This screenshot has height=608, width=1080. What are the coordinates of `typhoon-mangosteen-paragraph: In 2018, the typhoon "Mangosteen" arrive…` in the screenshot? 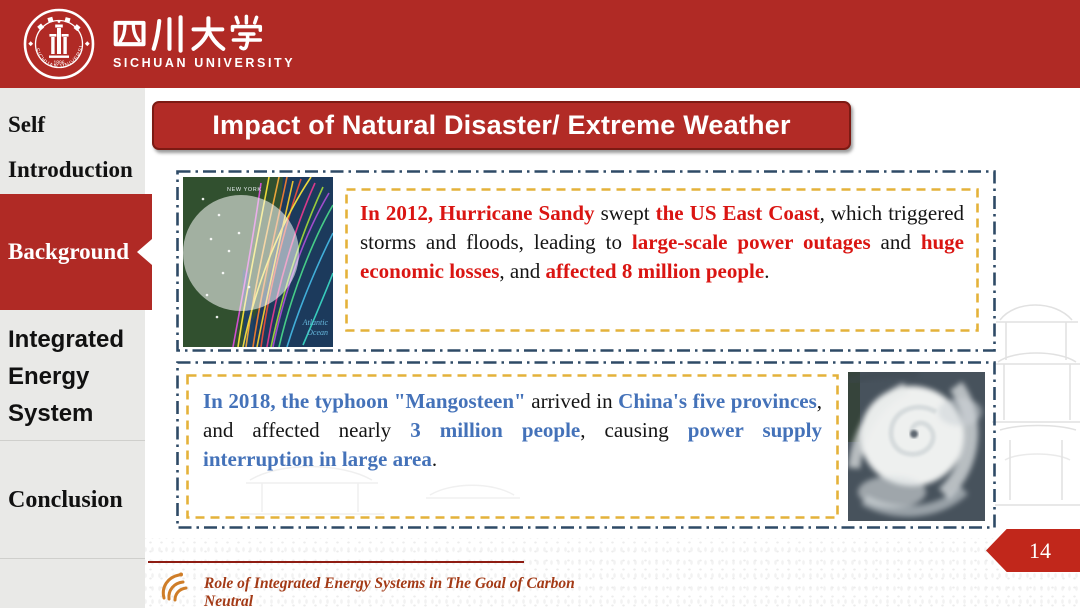 It's located at (513, 430).